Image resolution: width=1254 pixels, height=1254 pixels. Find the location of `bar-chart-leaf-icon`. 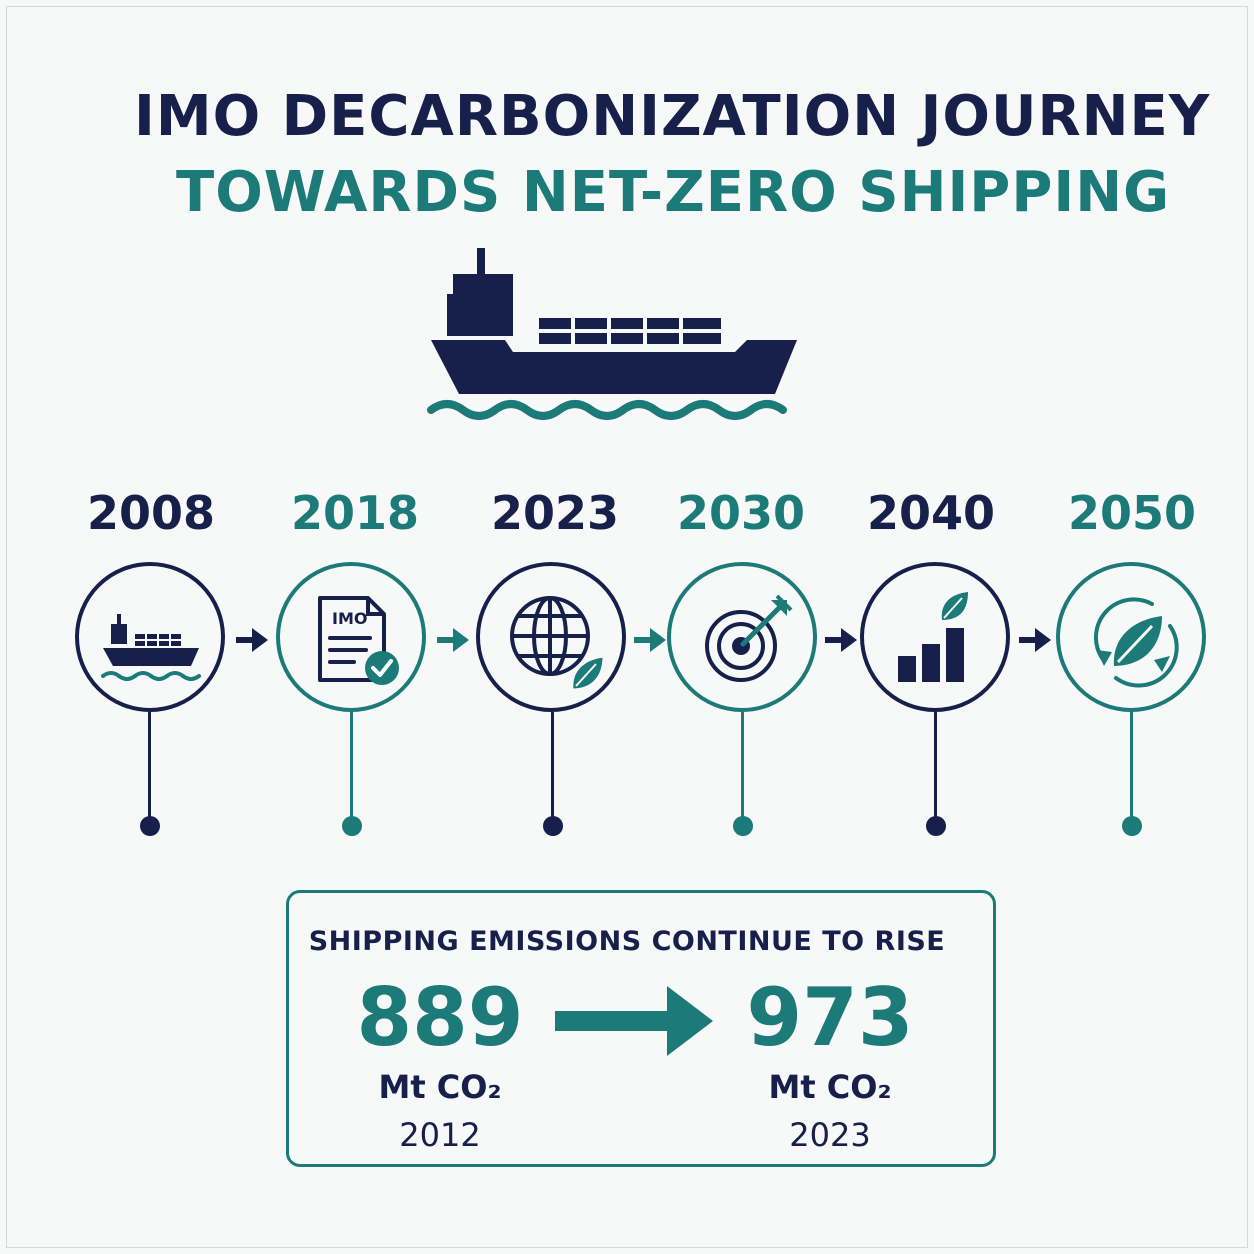

bar-chart-leaf-icon is located at coordinates (933, 637).